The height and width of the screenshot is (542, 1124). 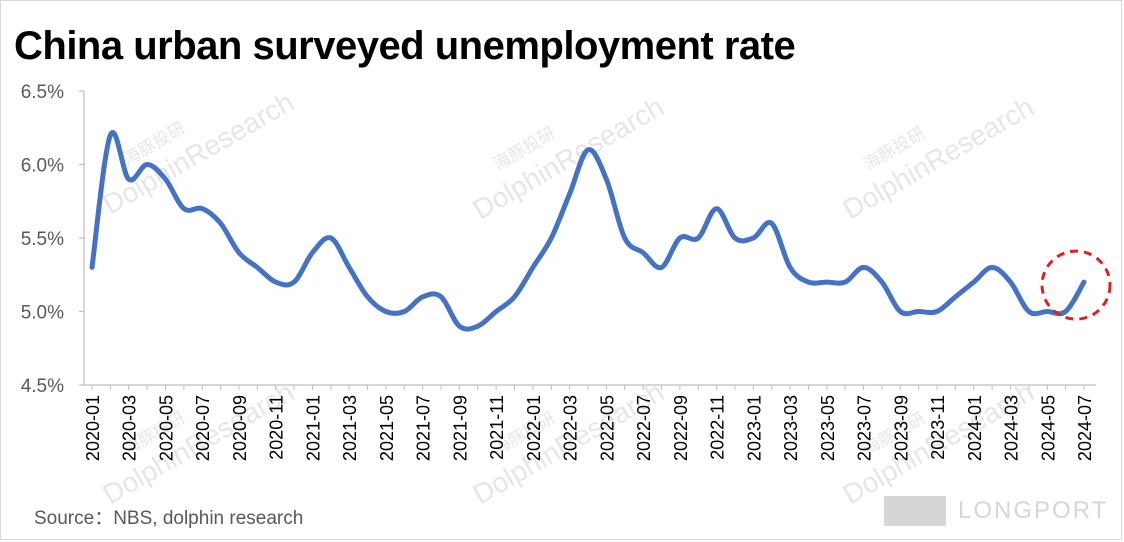 What do you see at coordinates (277, 427) in the screenshot?
I see `x-tick-label: 2020-11` at bounding box center [277, 427].